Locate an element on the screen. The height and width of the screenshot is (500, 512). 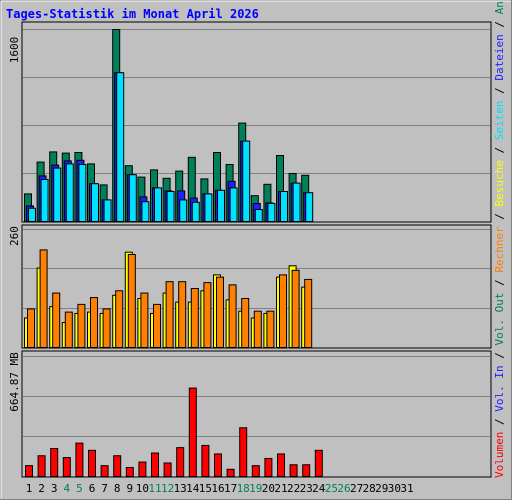
x-tick-label: 26 is located at coordinates (343, 488).